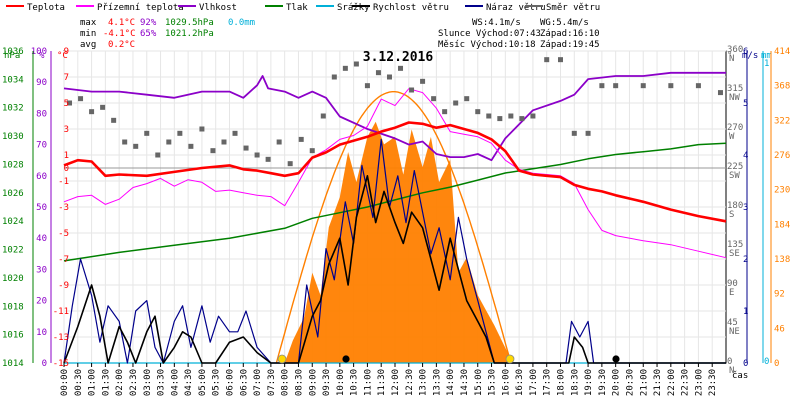 The height and width of the screenshot is (400, 800). I want to click on solar-tick: 230, so click(782, 191).